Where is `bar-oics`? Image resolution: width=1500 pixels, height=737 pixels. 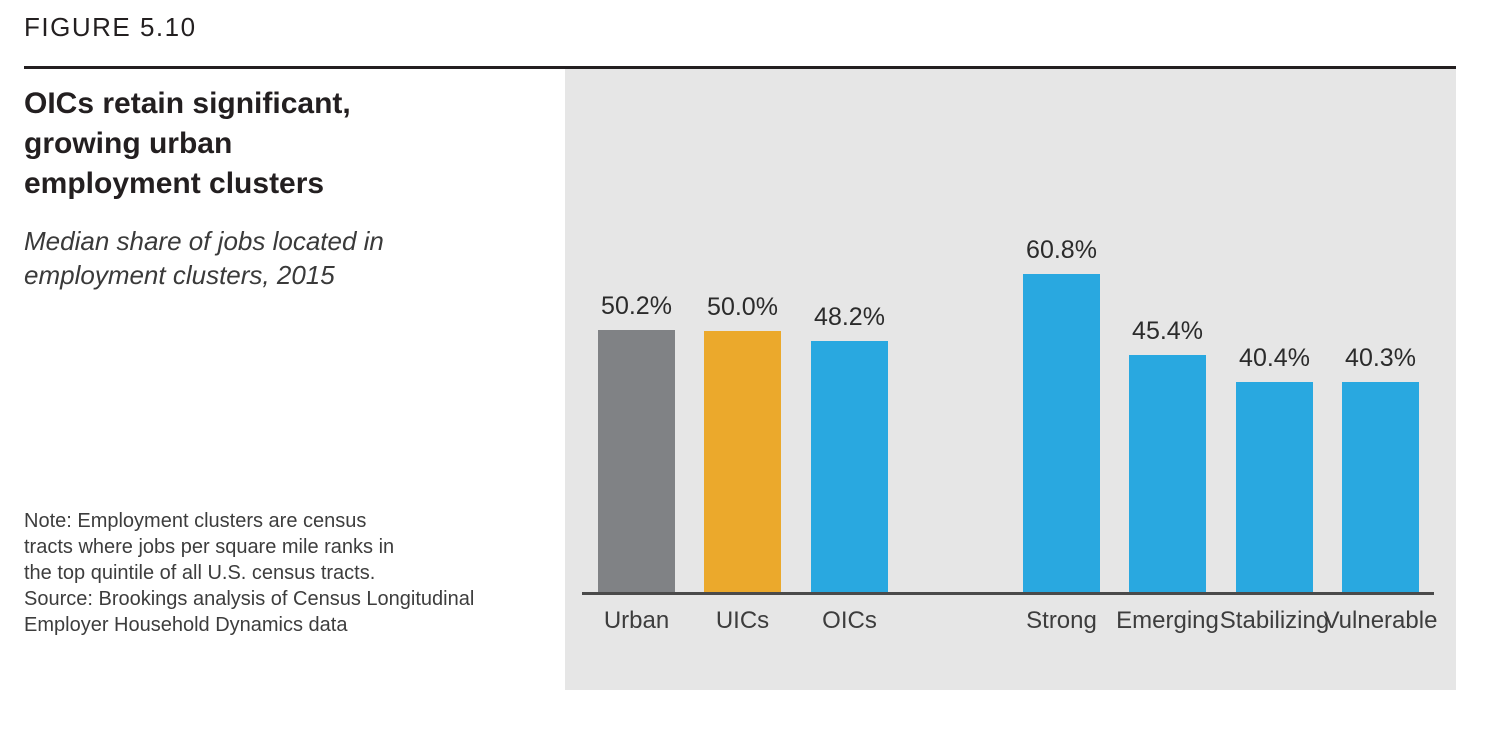
bar-oics is located at coordinates (849, 468).